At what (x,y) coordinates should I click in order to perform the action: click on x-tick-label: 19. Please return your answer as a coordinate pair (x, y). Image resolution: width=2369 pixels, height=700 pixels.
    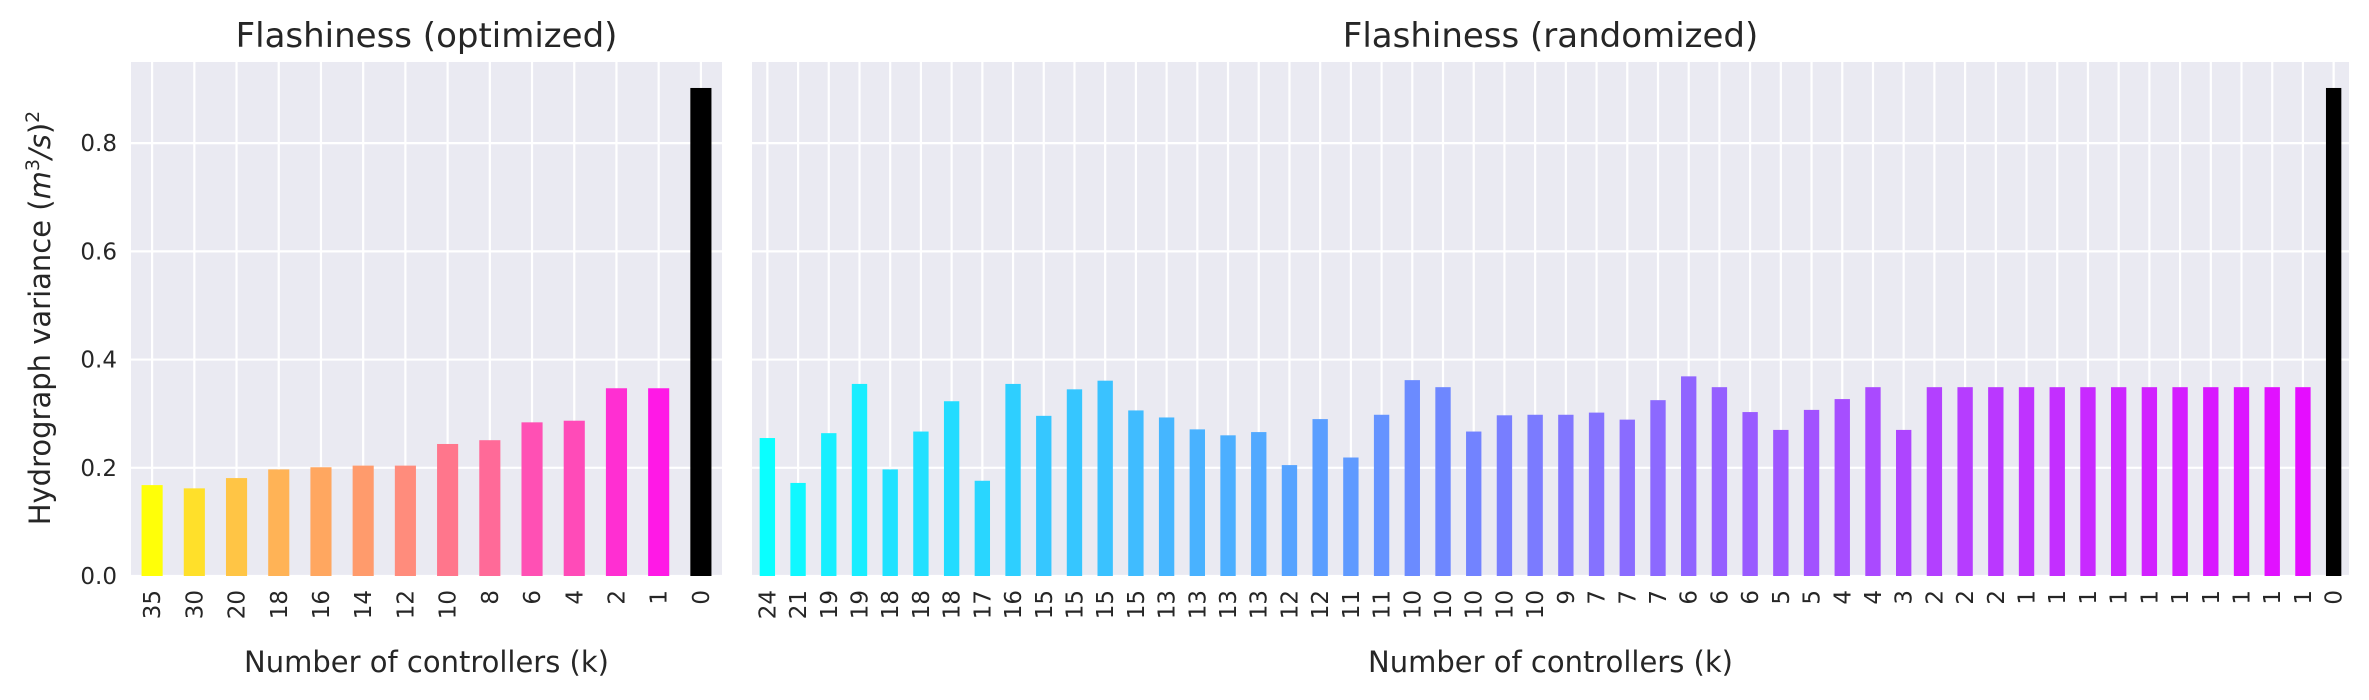
    Looking at the image, I should click on (830, 604).